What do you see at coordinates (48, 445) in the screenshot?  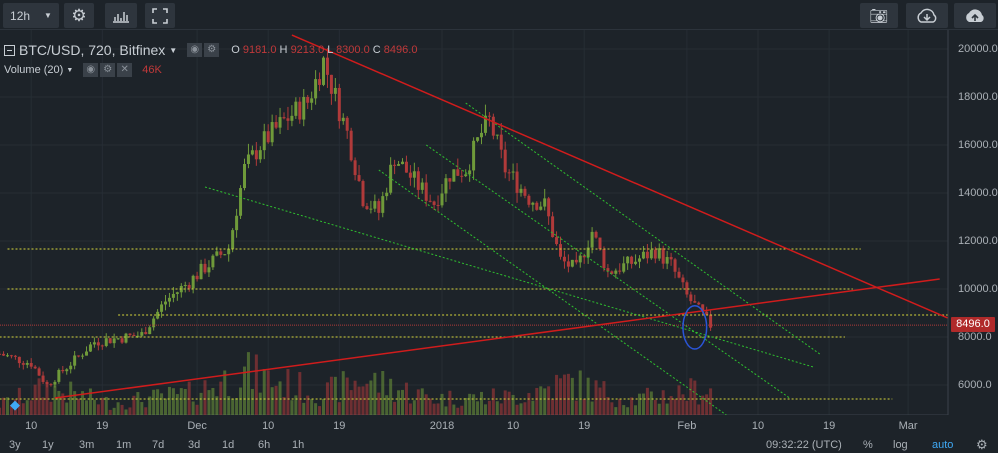 I see `range-button-1y: 1y` at bounding box center [48, 445].